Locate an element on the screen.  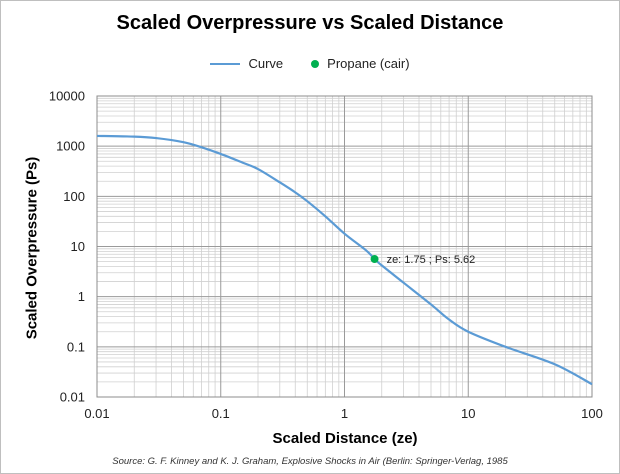
legend-label-propane: Propane (cair) is located at coordinates (368, 63).